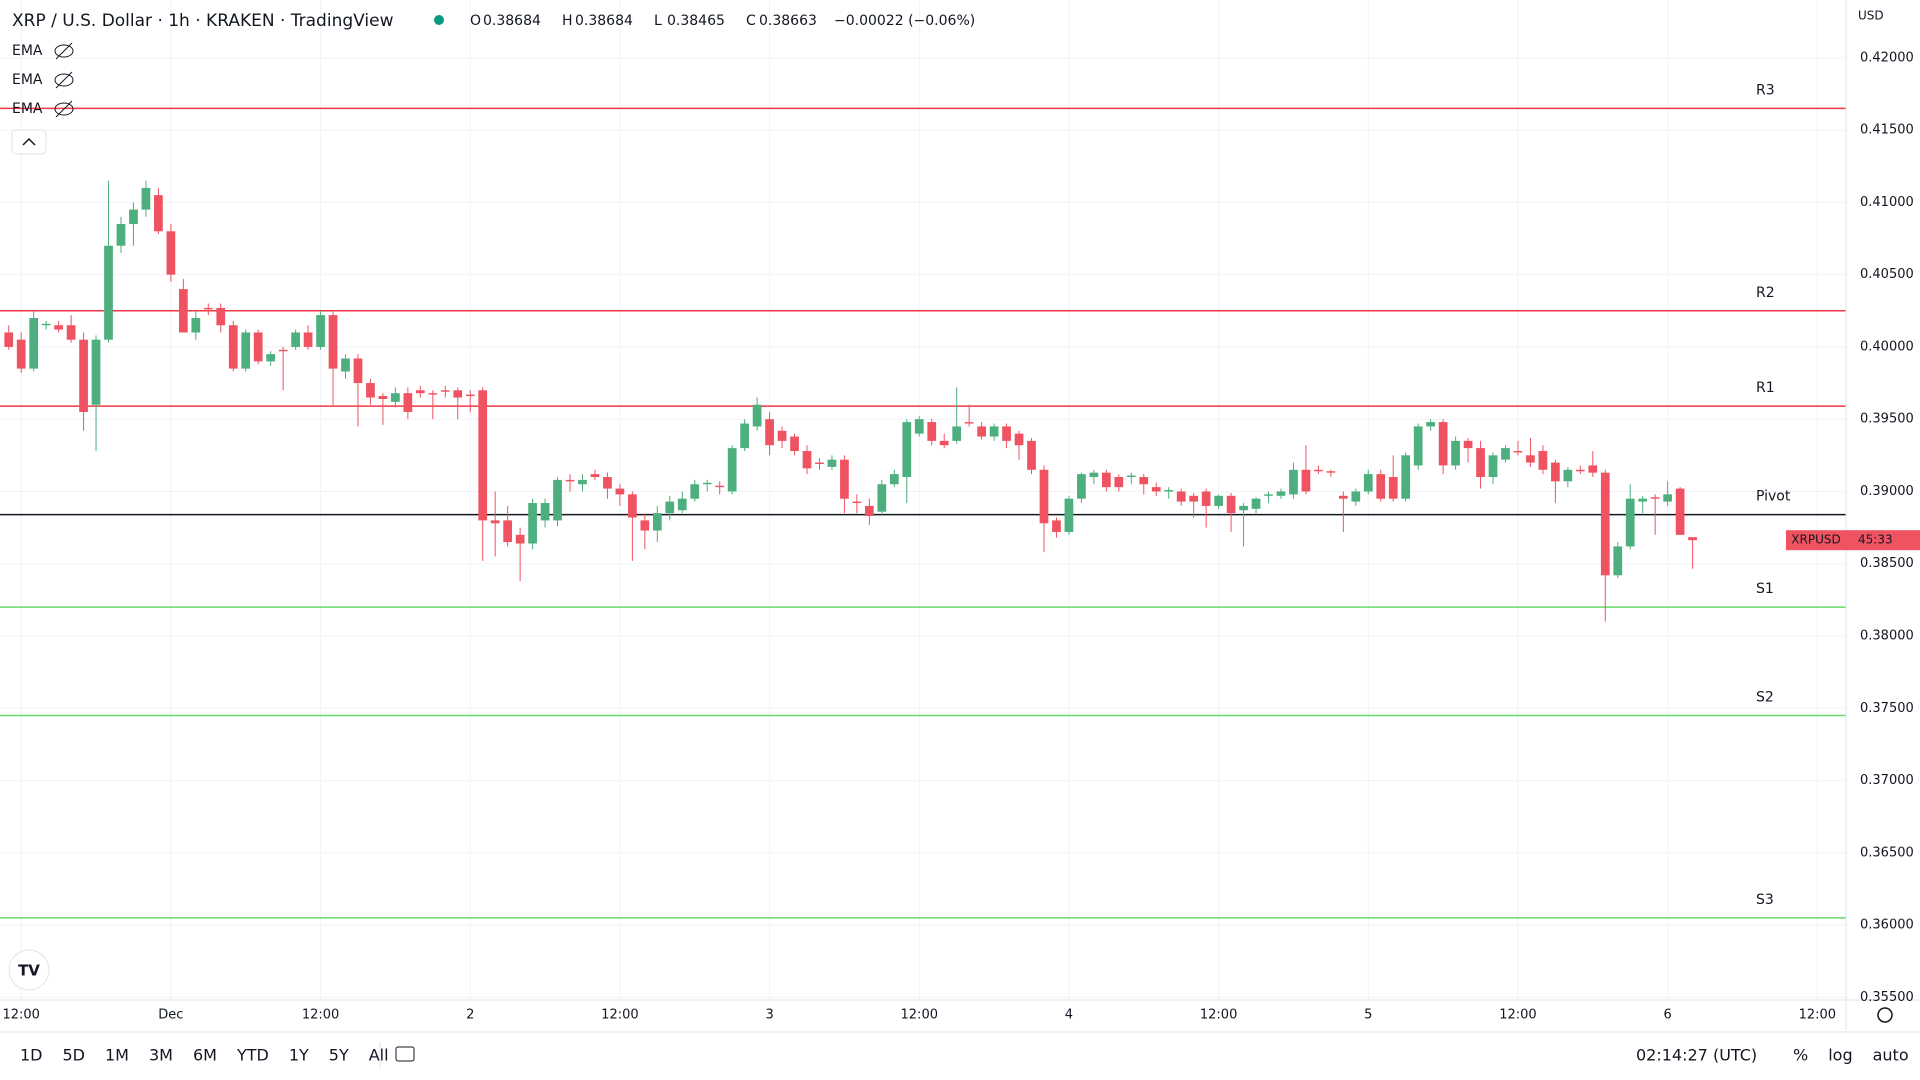  What do you see at coordinates (405, 1054) in the screenshot?
I see `date-range-icon` at bounding box center [405, 1054].